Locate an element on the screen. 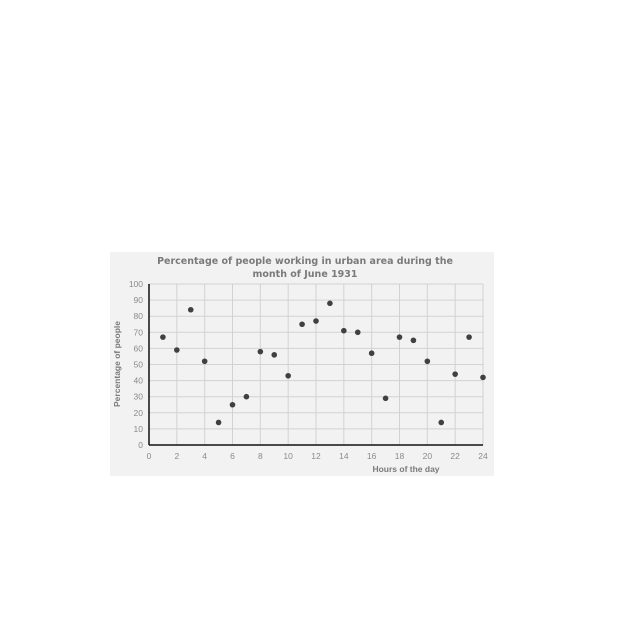 The image size is (640, 640). y-tick-label: 60 is located at coordinates (139, 348).